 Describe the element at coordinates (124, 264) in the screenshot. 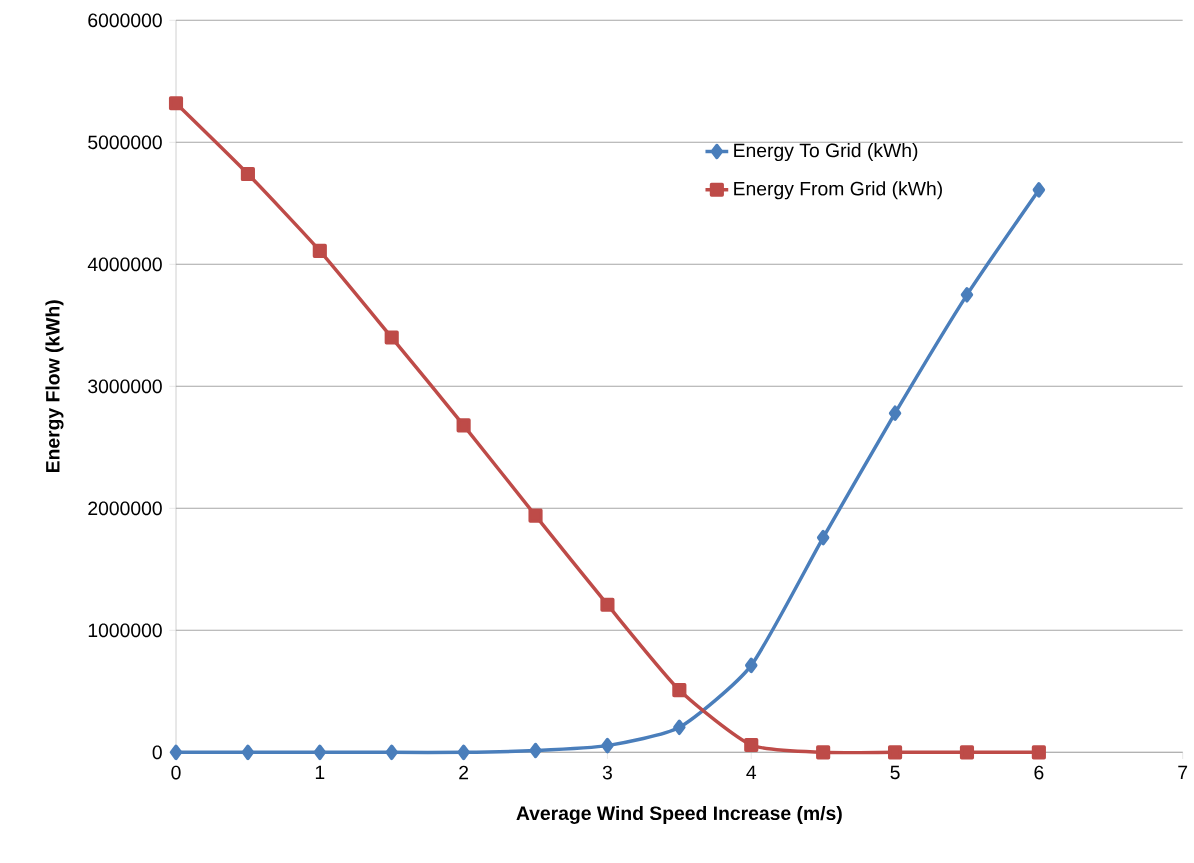

I see `y-tick-label: 4000000` at that location.